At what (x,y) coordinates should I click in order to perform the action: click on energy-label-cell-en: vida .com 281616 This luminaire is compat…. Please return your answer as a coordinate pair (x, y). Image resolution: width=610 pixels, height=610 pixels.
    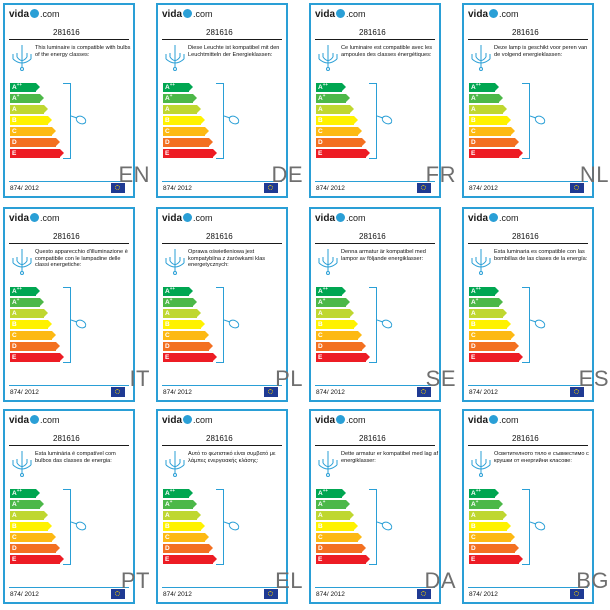
    Looking at the image, I should click on (75, 102).